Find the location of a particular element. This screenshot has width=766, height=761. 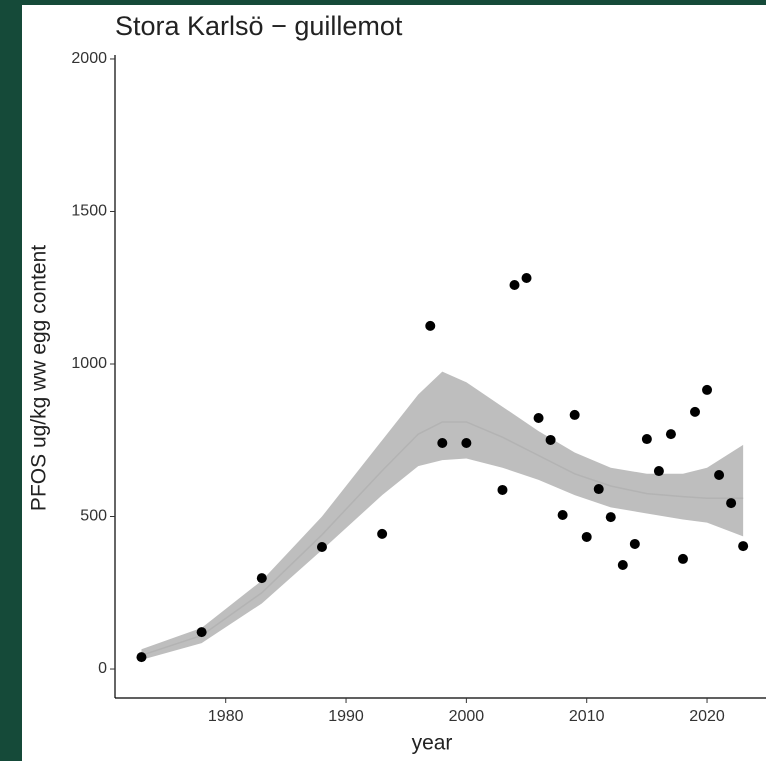

y-tick-label: 2000 is located at coordinates (89, 58).